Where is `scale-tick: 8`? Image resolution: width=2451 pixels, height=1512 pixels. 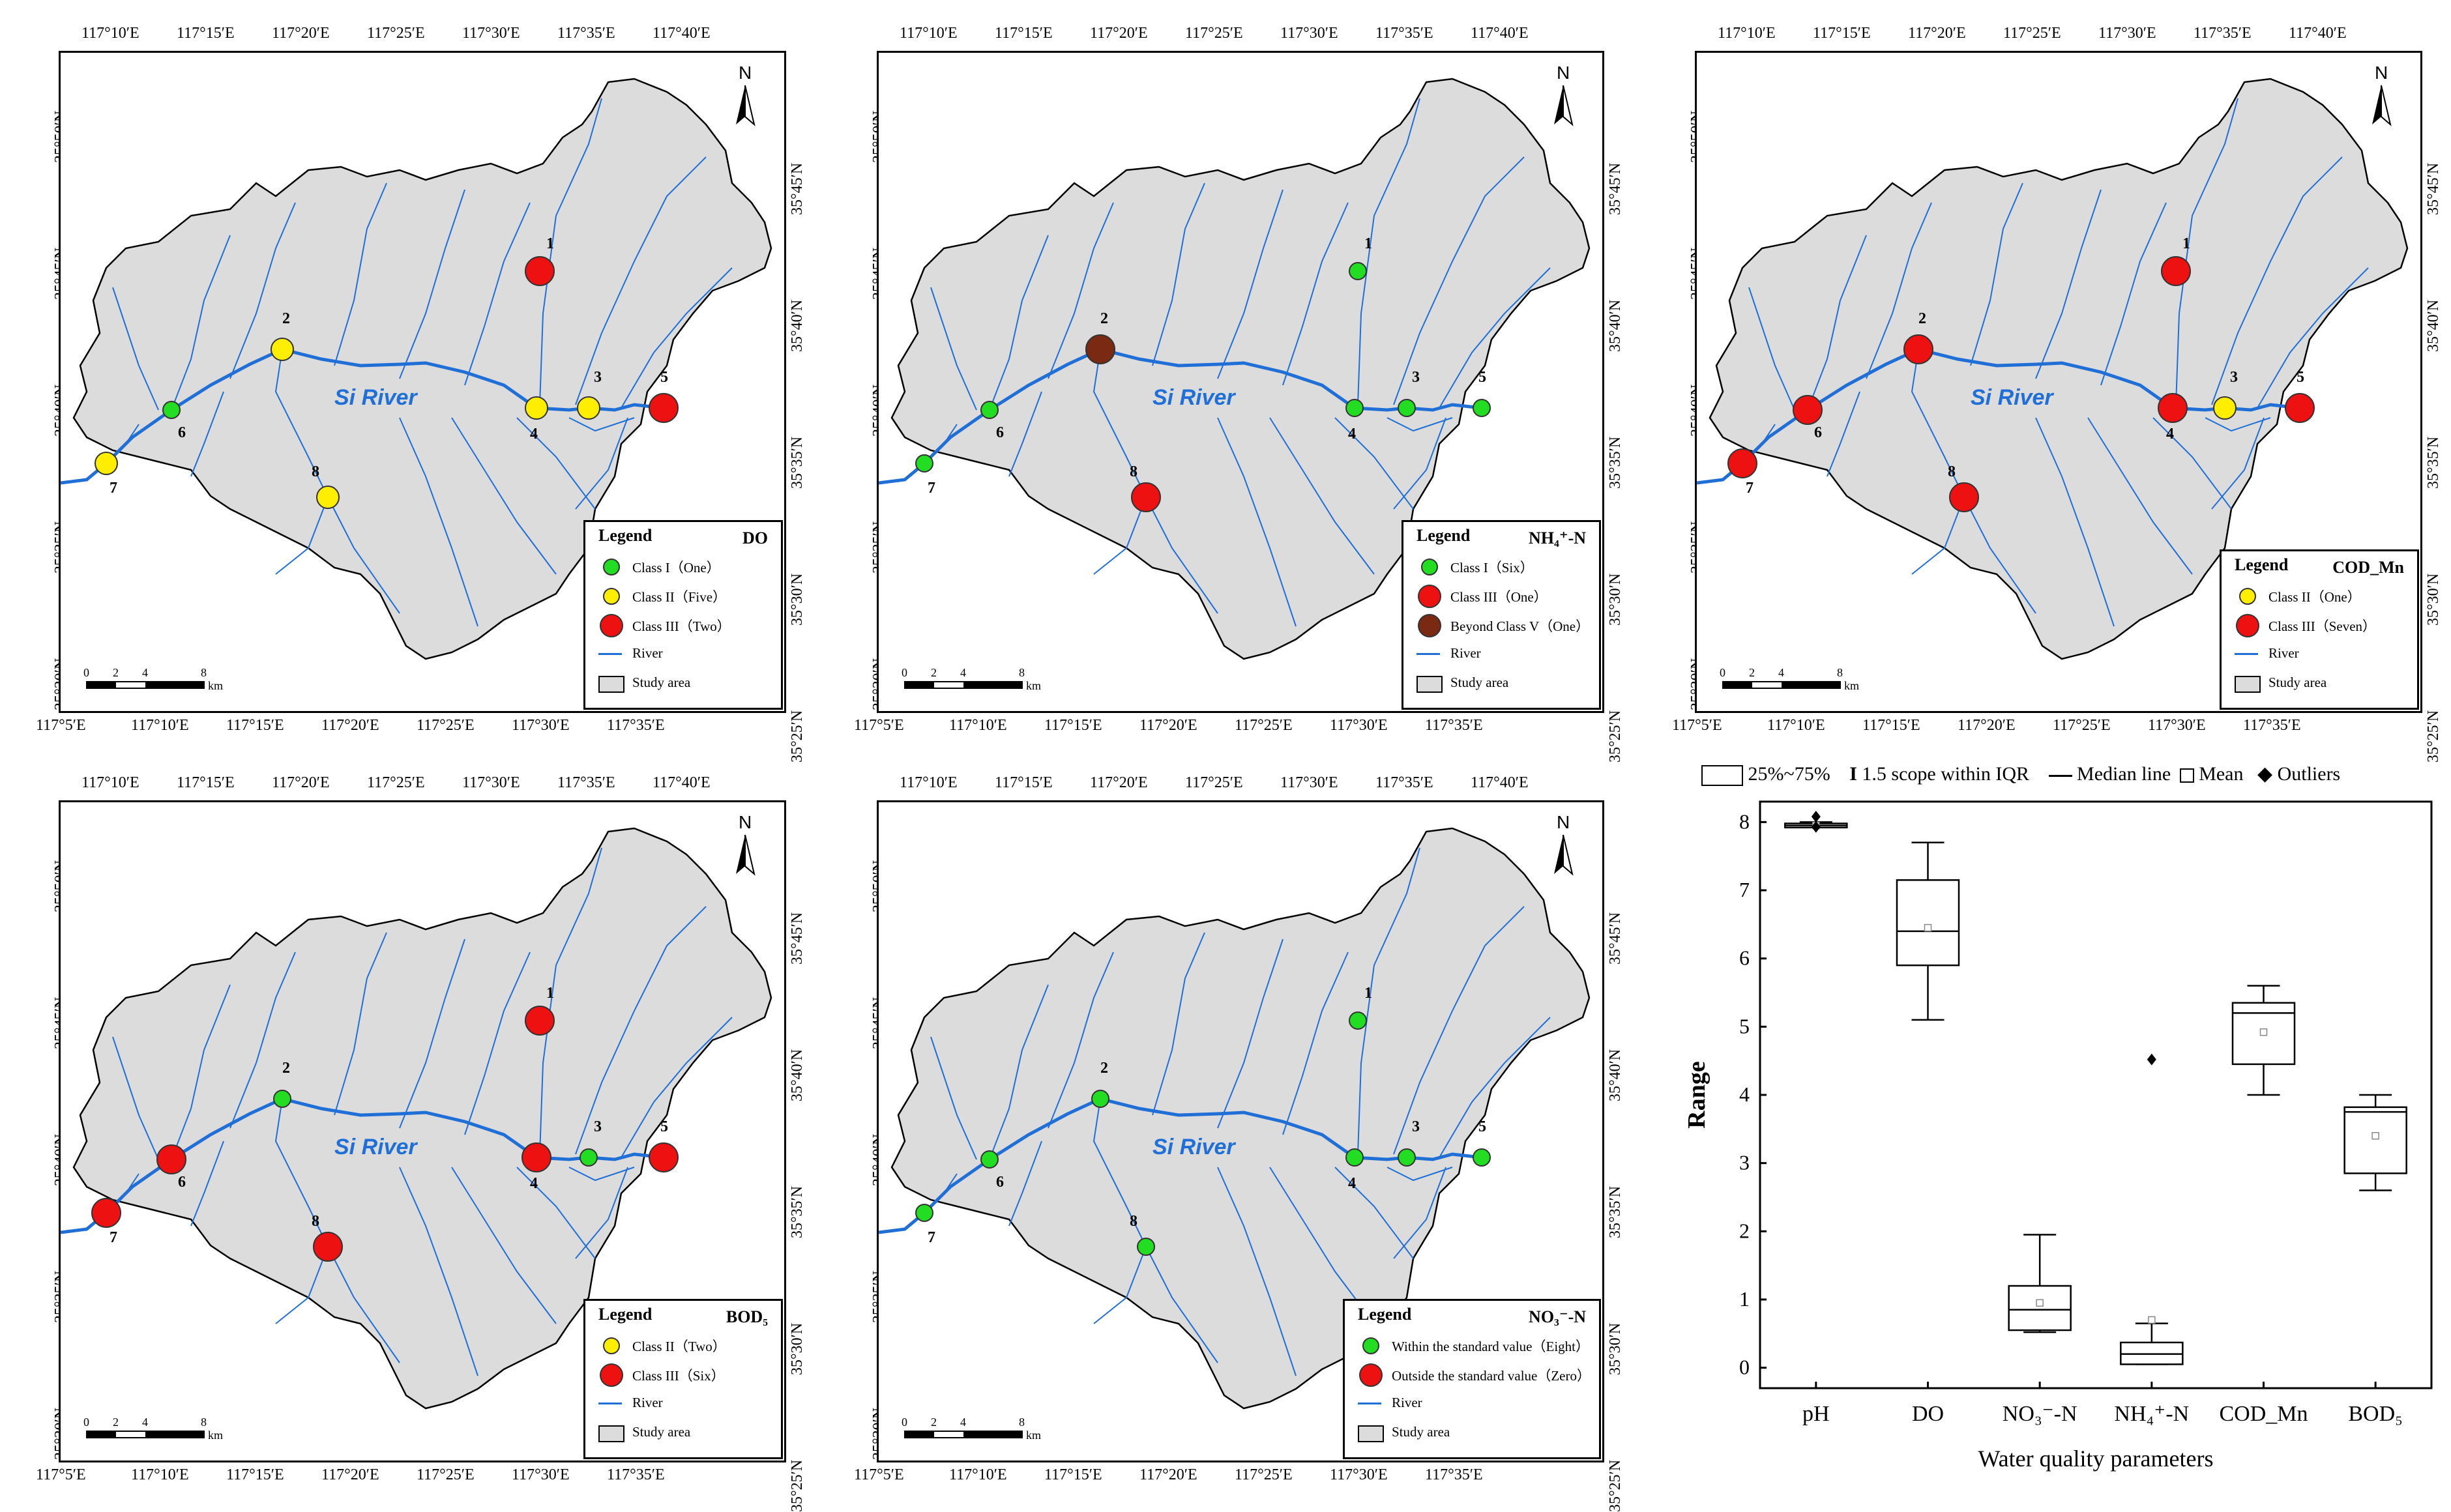 scale-tick: 8 is located at coordinates (1022, 1422).